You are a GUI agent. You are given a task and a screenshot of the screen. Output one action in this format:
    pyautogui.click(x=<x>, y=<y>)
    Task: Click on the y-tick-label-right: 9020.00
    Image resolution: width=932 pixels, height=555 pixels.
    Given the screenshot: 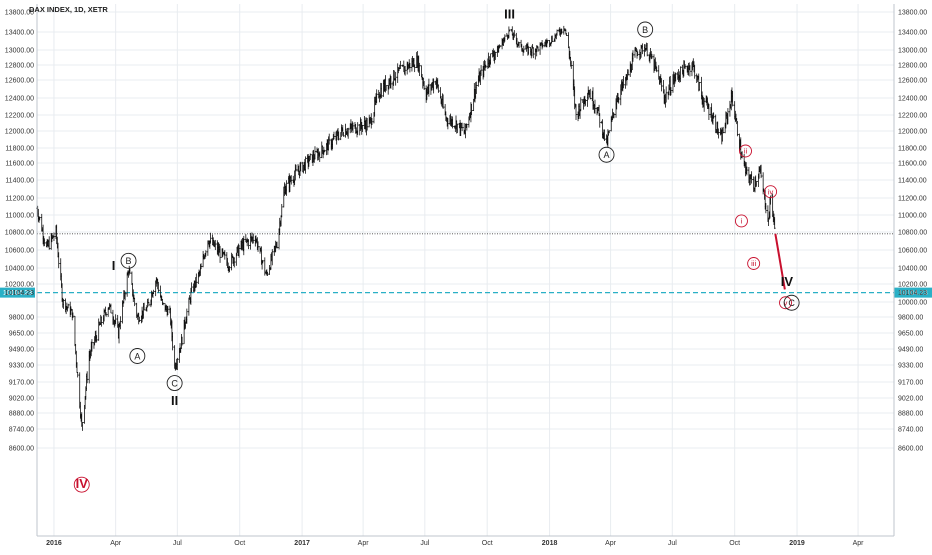 What is the action you would take?
    pyautogui.click(x=910, y=399)
    